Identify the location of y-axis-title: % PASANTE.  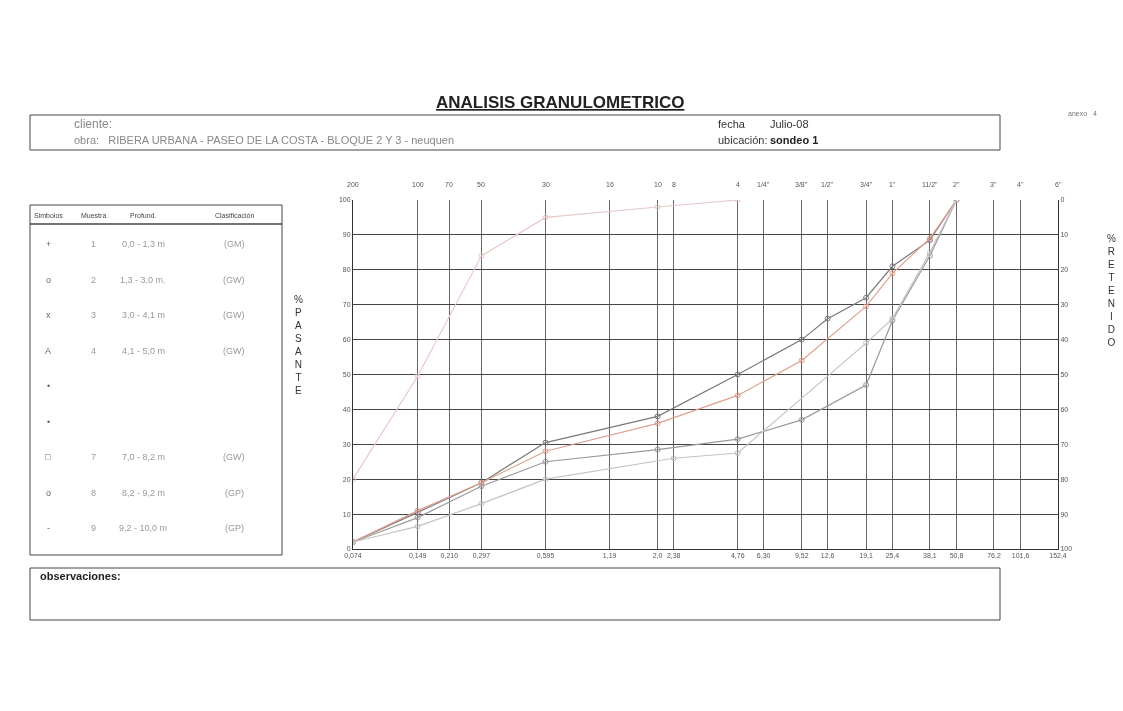
(298, 345).